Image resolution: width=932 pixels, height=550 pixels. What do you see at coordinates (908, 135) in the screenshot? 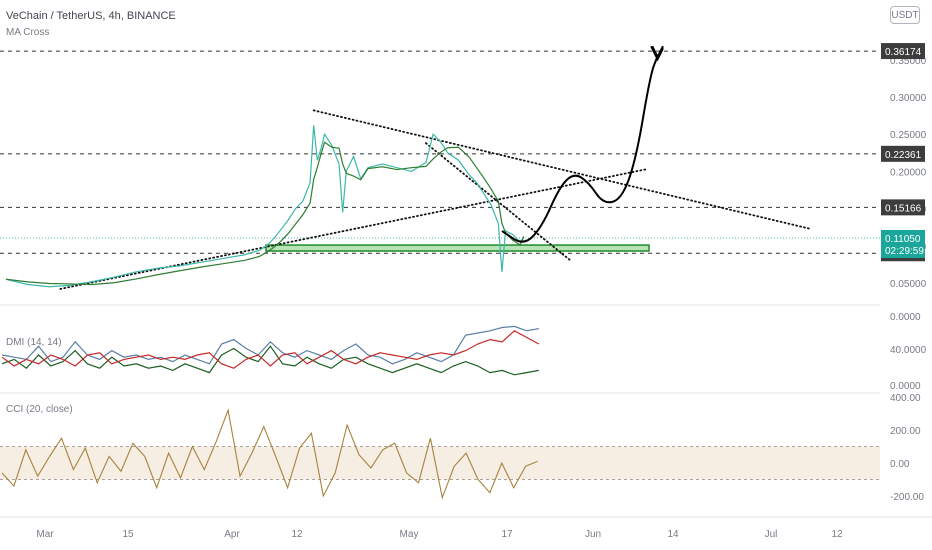
I see `price-tick-label: 0.25000` at bounding box center [908, 135].